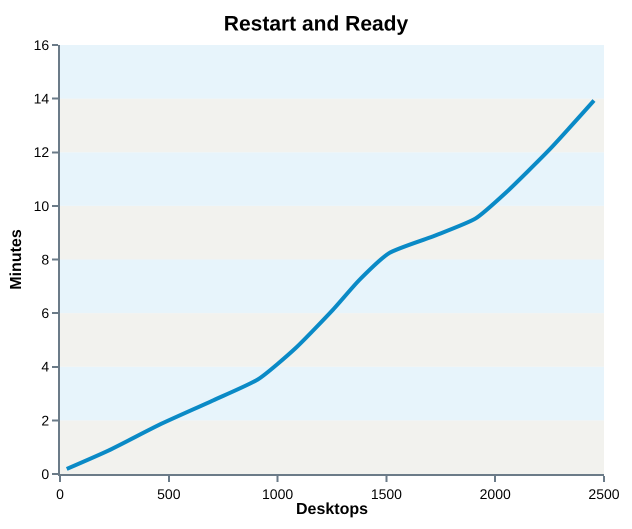  What do you see at coordinates (495, 494) in the screenshot?
I see `x-tick-label: 2000` at bounding box center [495, 494].